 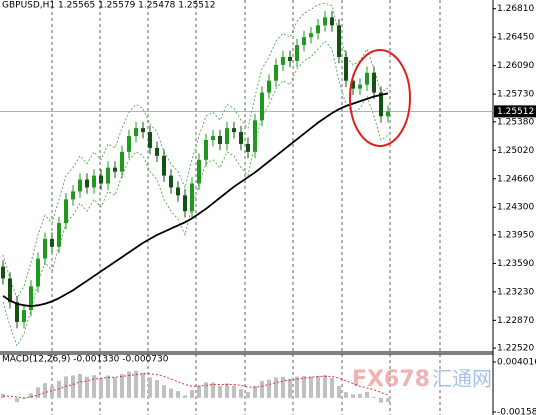 What do you see at coordinates (516, 411) in the screenshot?
I see `y-tick-label: -0.001584` at bounding box center [516, 411].